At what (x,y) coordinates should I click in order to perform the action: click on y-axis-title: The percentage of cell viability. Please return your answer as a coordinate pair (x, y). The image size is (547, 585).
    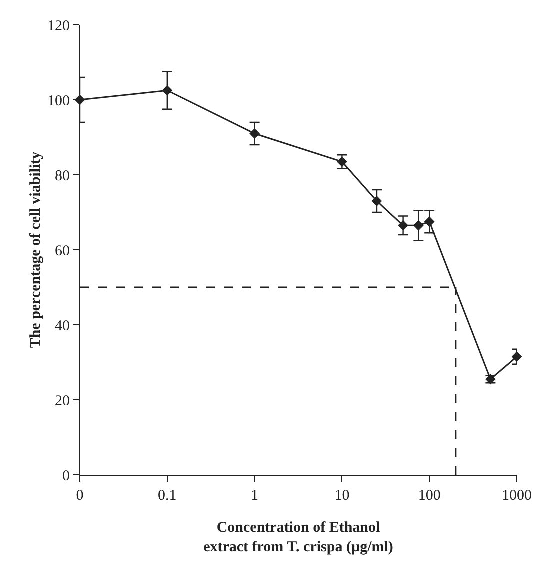
    Looking at the image, I should click on (36, 249).